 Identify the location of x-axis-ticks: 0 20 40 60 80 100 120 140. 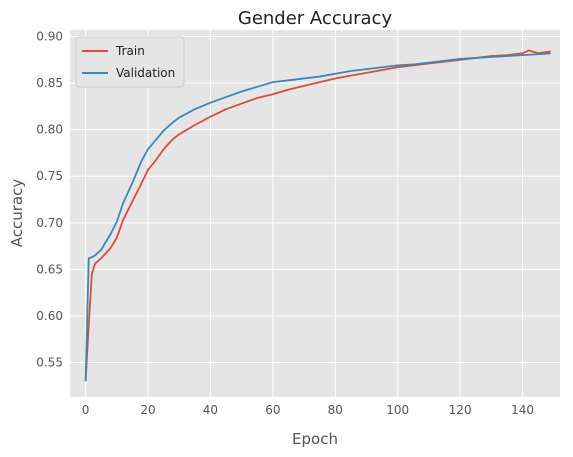
(308, 410).